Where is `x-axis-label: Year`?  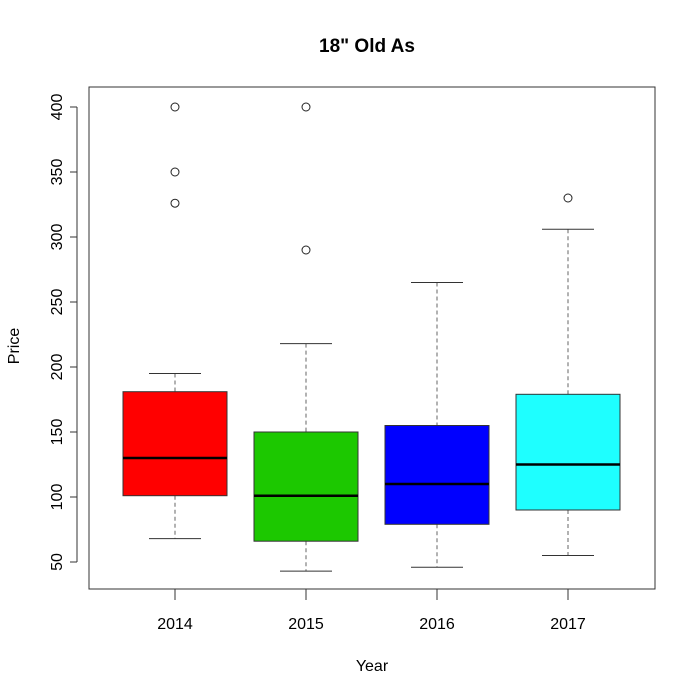
x-axis-label: Year is located at coordinates (372, 666).